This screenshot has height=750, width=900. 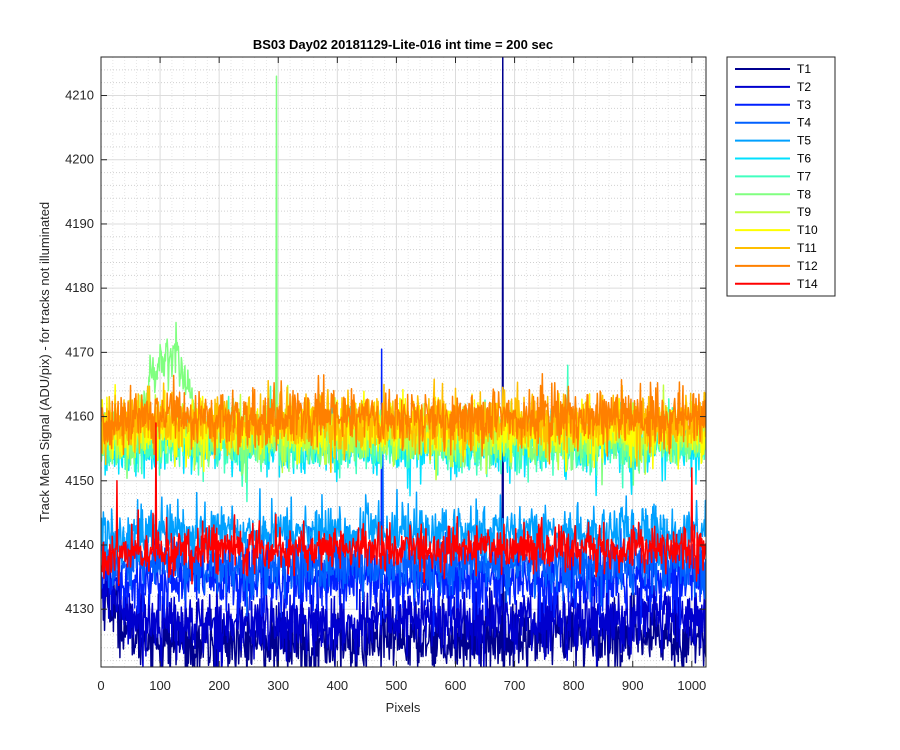 What do you see at coordinates (79, 544) in the screenshot?
I see `y-tick-label: 4140` at bounding box center [79, 544].